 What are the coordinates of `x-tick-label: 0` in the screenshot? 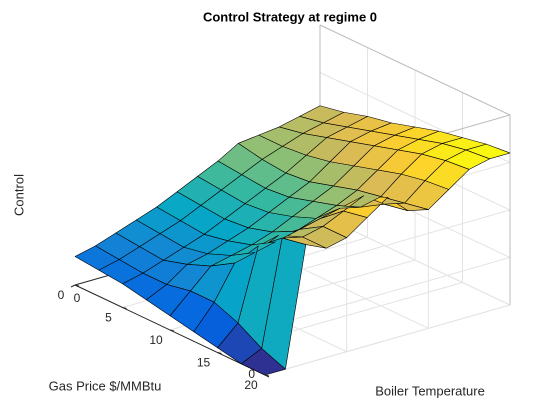 It's located at (77, 298).